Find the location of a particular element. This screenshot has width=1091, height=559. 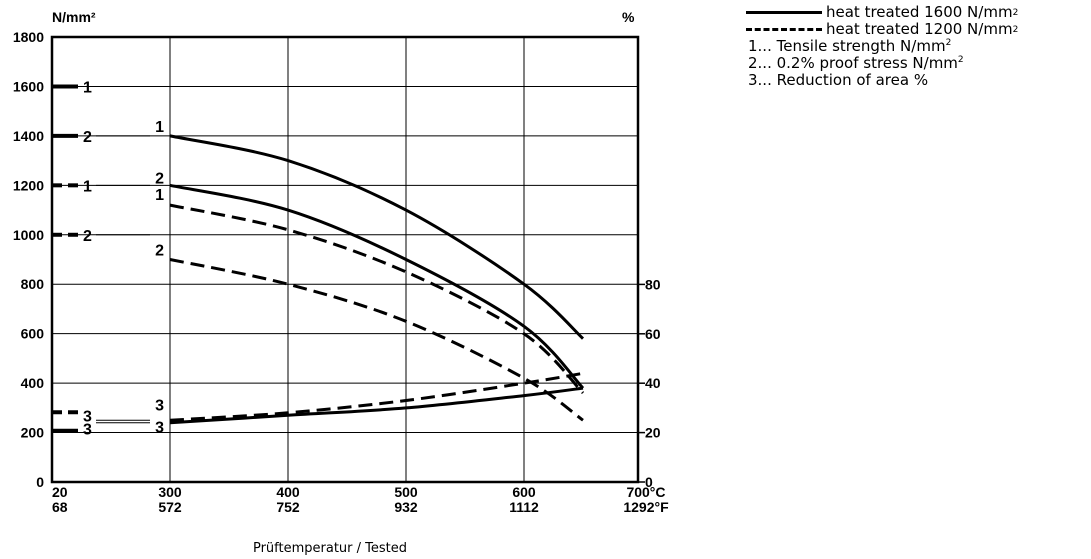

legend-solid-text: heat treated 1600 N/mm is located at coordinates (919, 12).